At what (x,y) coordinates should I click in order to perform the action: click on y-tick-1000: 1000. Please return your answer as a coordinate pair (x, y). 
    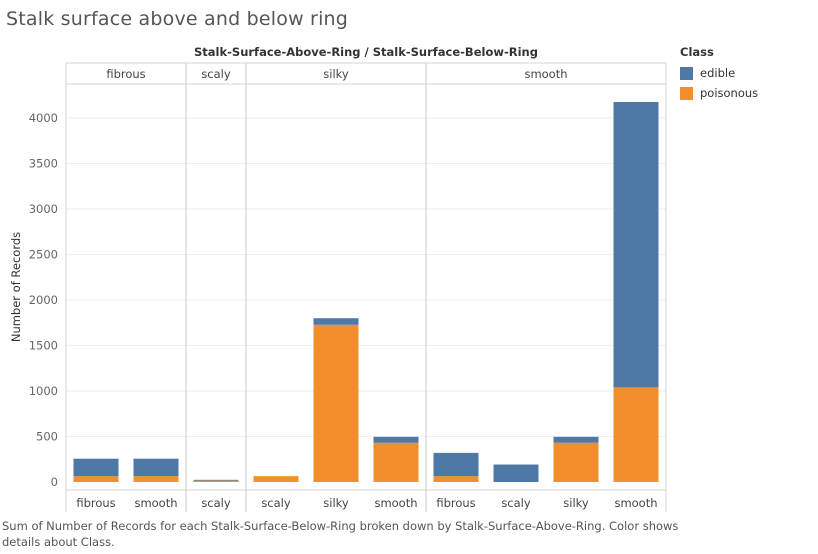
    Looking at the image, I should click on (43, 391).